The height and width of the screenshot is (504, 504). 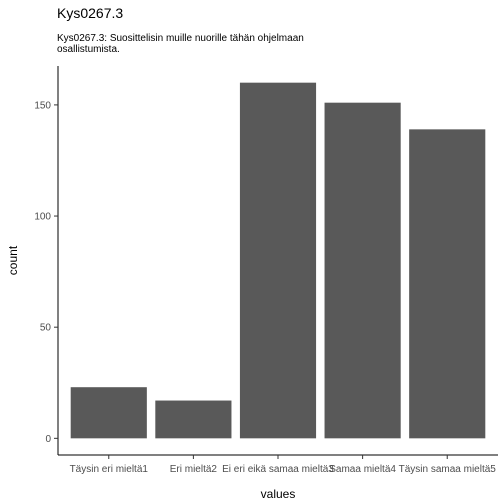 I want to click on x-tick-label: Ei eri eikä samaa mieltä3, so click(x=278, y=469).